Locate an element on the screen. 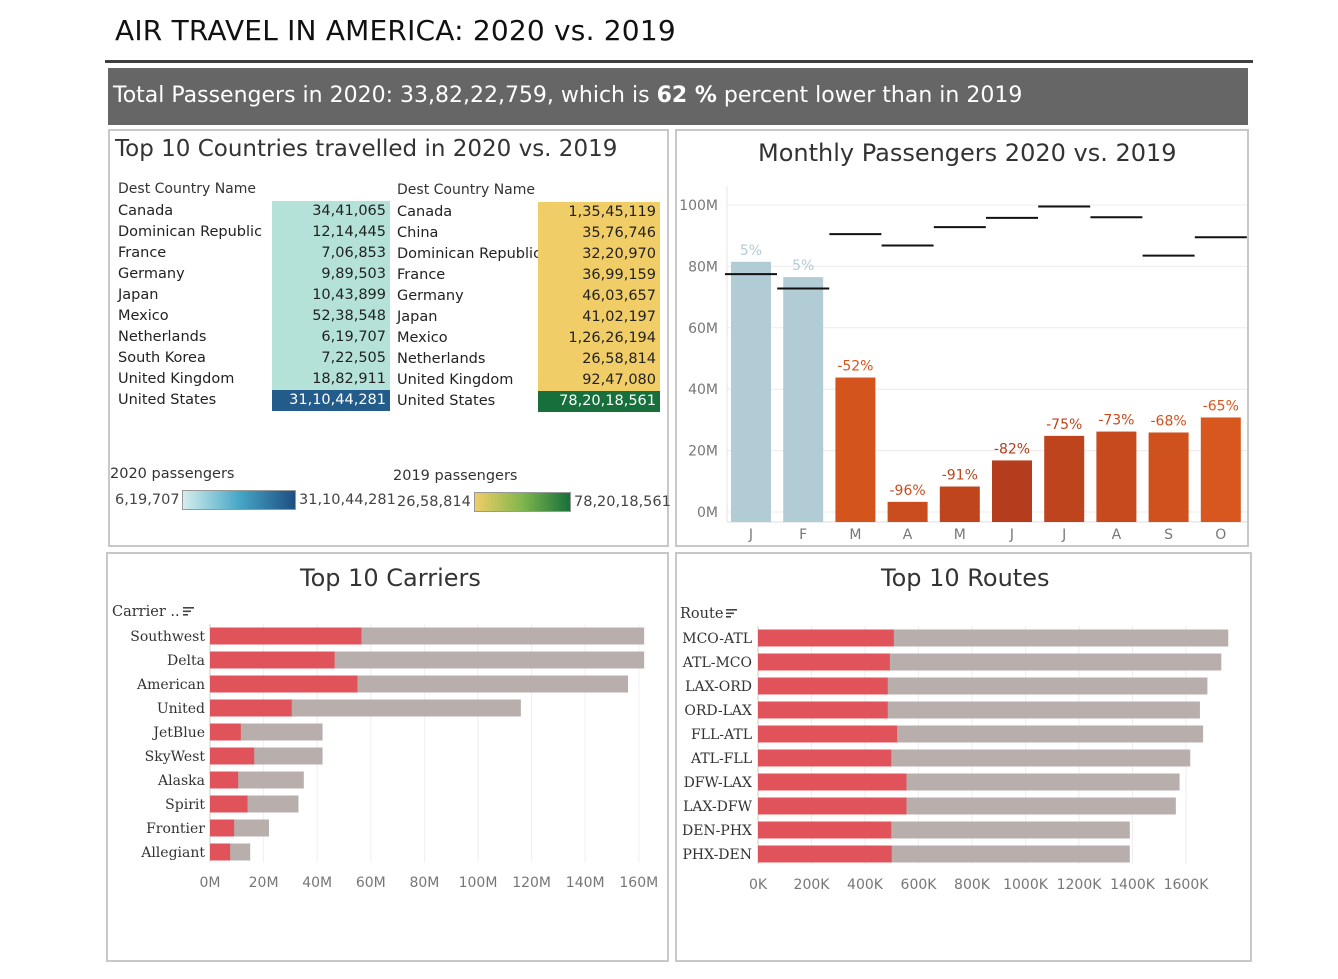  header-dest-country-2019: Dest Country Name is located at coordinates (466, 190).